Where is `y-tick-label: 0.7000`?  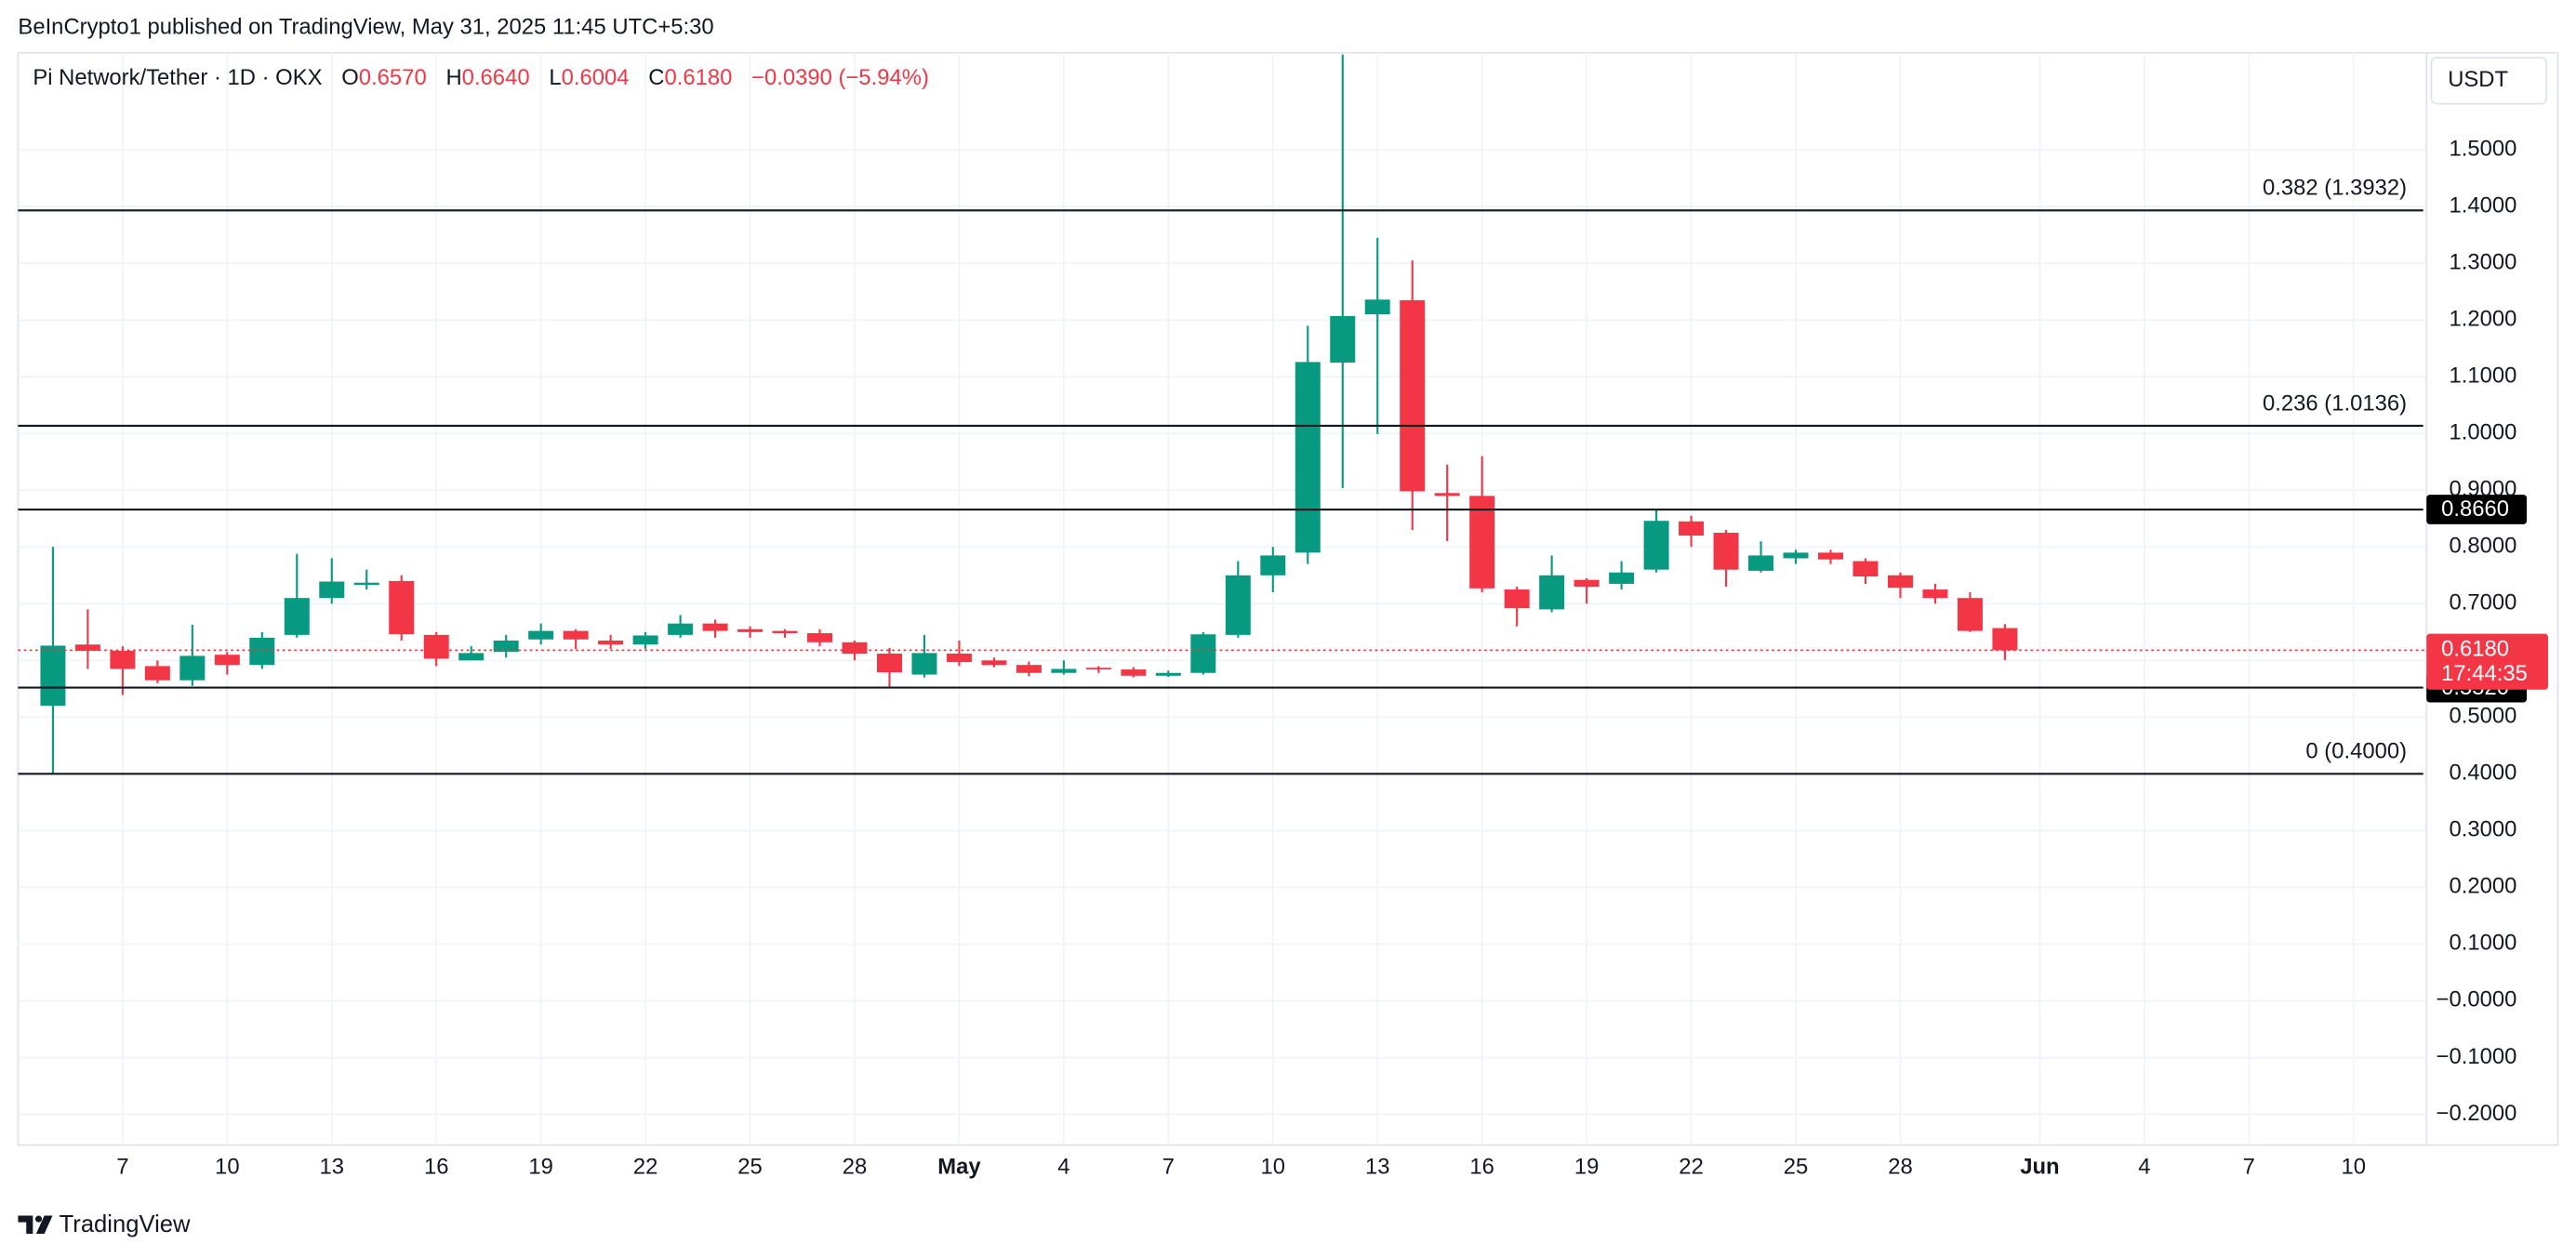 y-tick-label: 0.7000 is located at coordinates (2483, 602).